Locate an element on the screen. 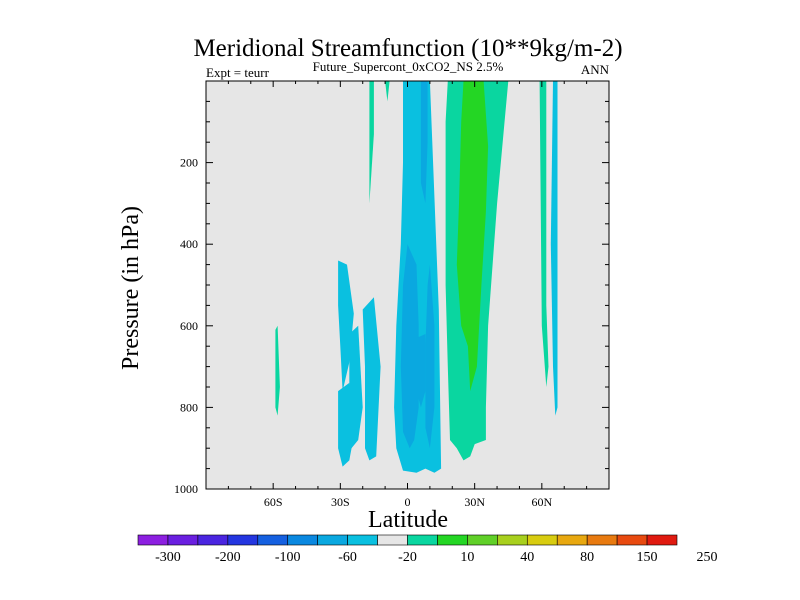 Image resolution: width=800 pixels, height=600 pixels. colorbar-label: 150 is located at coordinates (647, 557).